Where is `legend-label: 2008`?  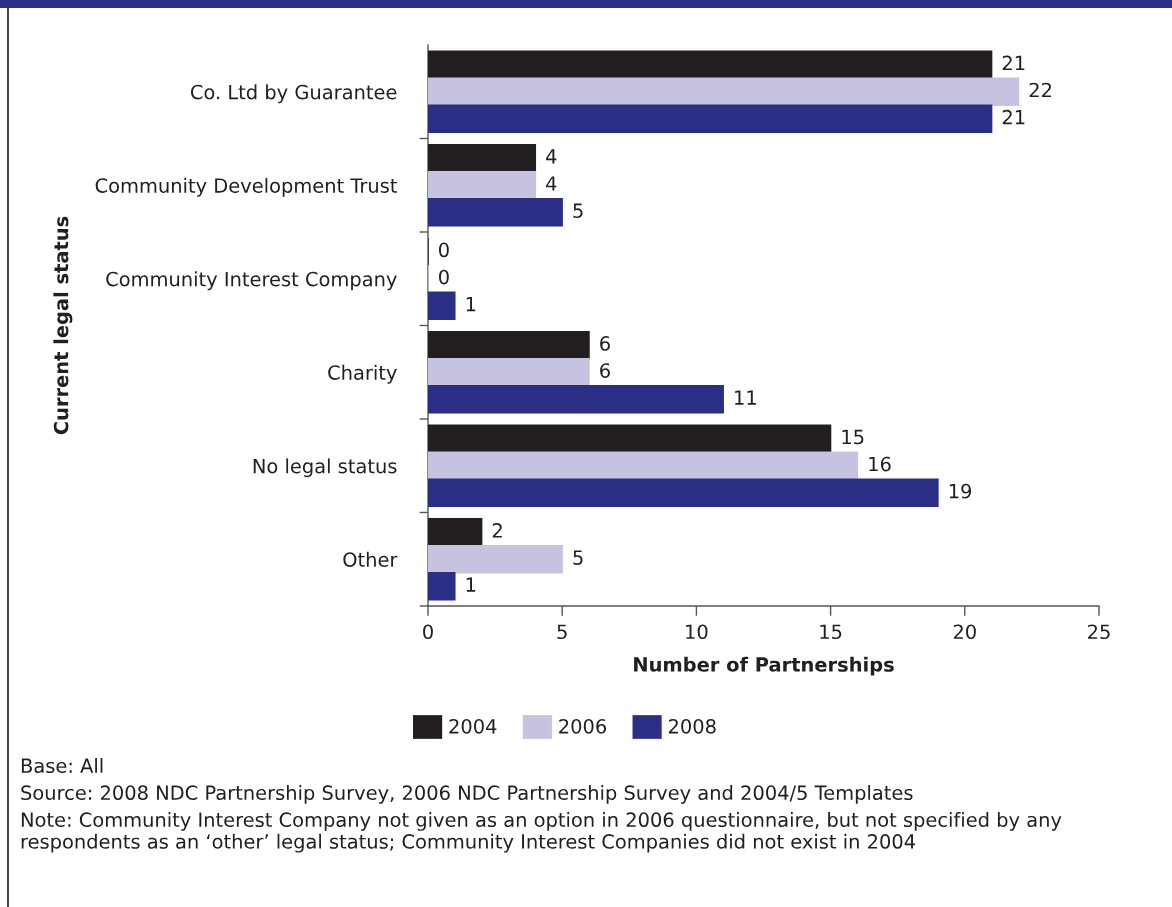 legend-label: 2008 is located at coordinates (692, 726).